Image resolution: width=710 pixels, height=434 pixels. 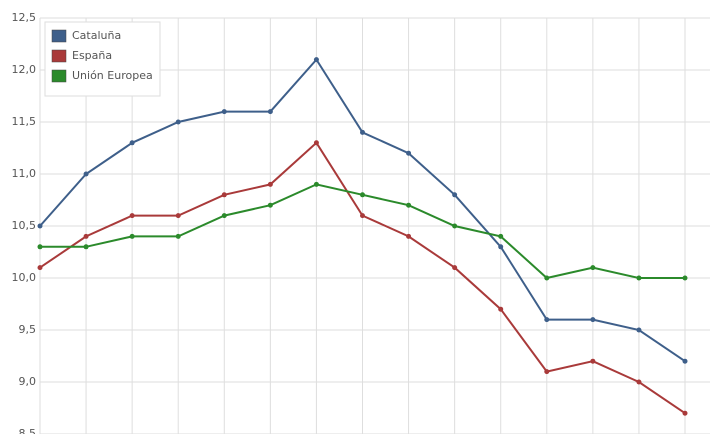 I want to click on legend-label: Cataluña, so click(x=96, y=35).